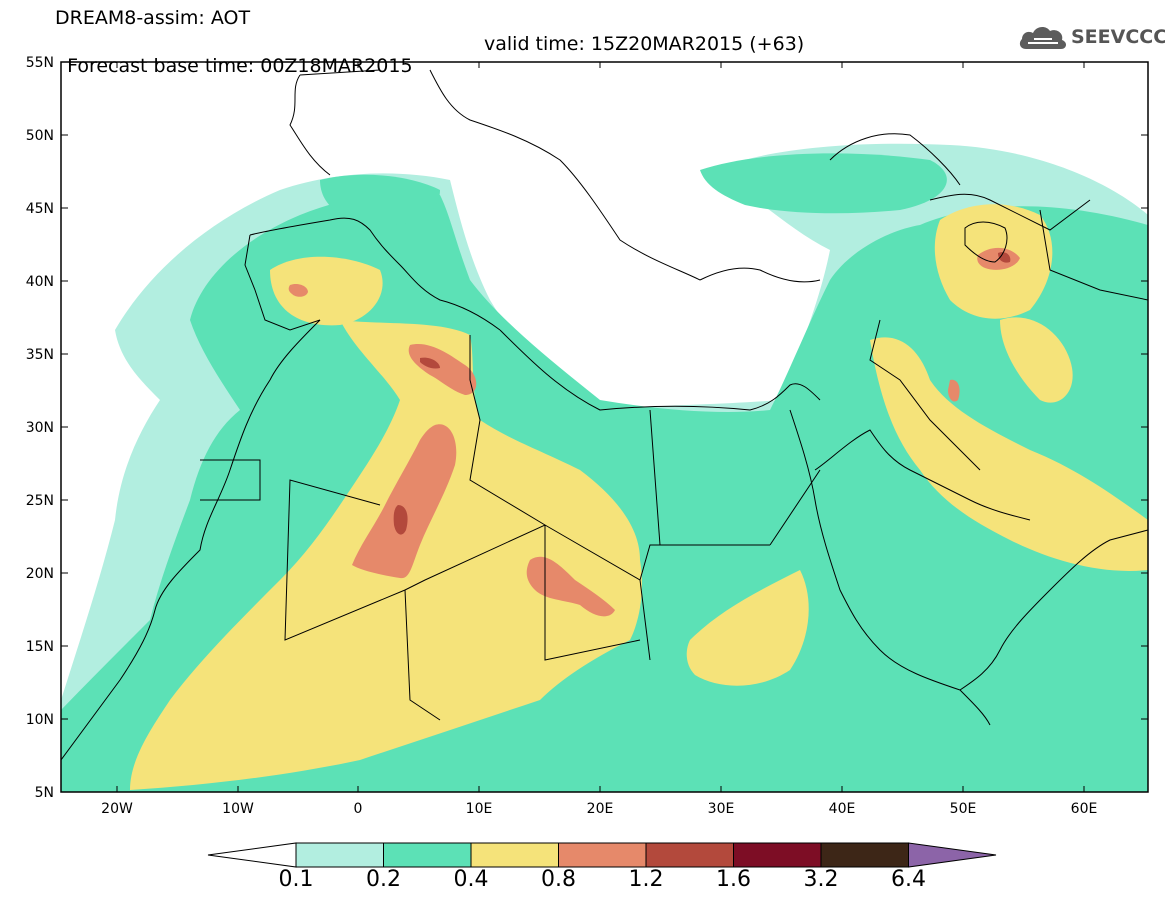  Describe the element at coordinates (40, 355) in the screenshot. I see `lat-label: 35N` at that location.